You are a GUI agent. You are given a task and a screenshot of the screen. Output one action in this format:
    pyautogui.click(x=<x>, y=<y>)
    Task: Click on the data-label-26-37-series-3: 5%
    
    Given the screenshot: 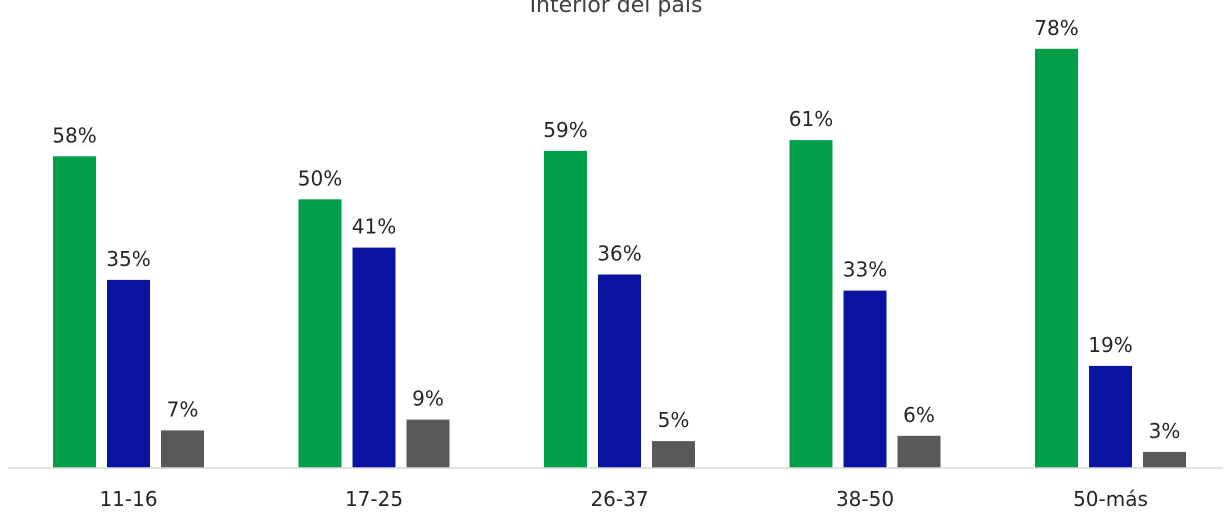 What is the action you would take?
    pyautogui.click(x=674, y=420)
    